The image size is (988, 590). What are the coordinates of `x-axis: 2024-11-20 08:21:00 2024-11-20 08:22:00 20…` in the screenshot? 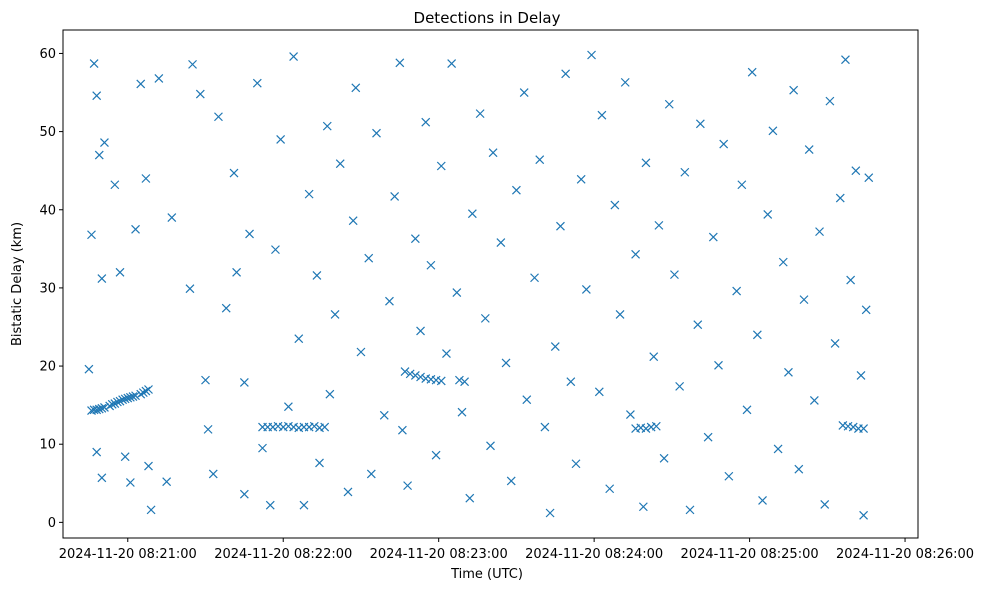 It's located at (516, 550).